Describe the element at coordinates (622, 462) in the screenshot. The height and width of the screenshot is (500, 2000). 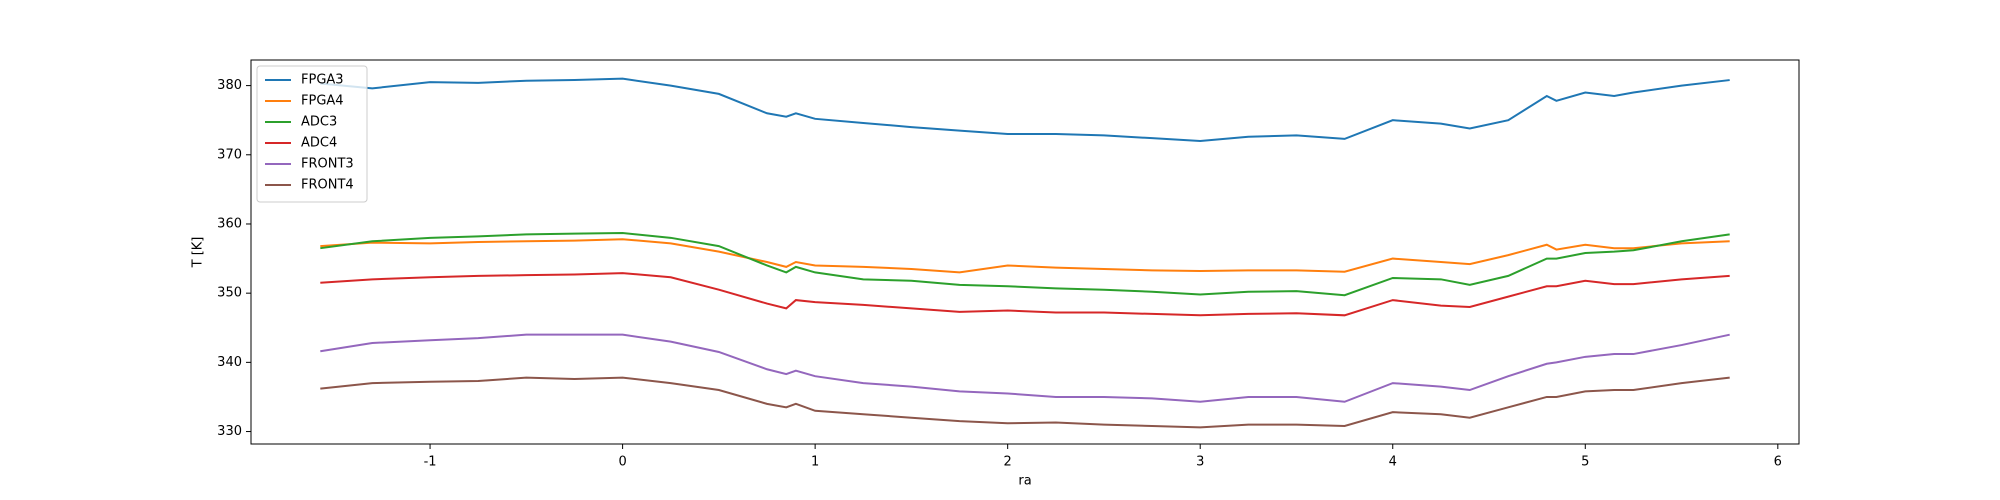
I see `x-tick-label: 0` at that location.